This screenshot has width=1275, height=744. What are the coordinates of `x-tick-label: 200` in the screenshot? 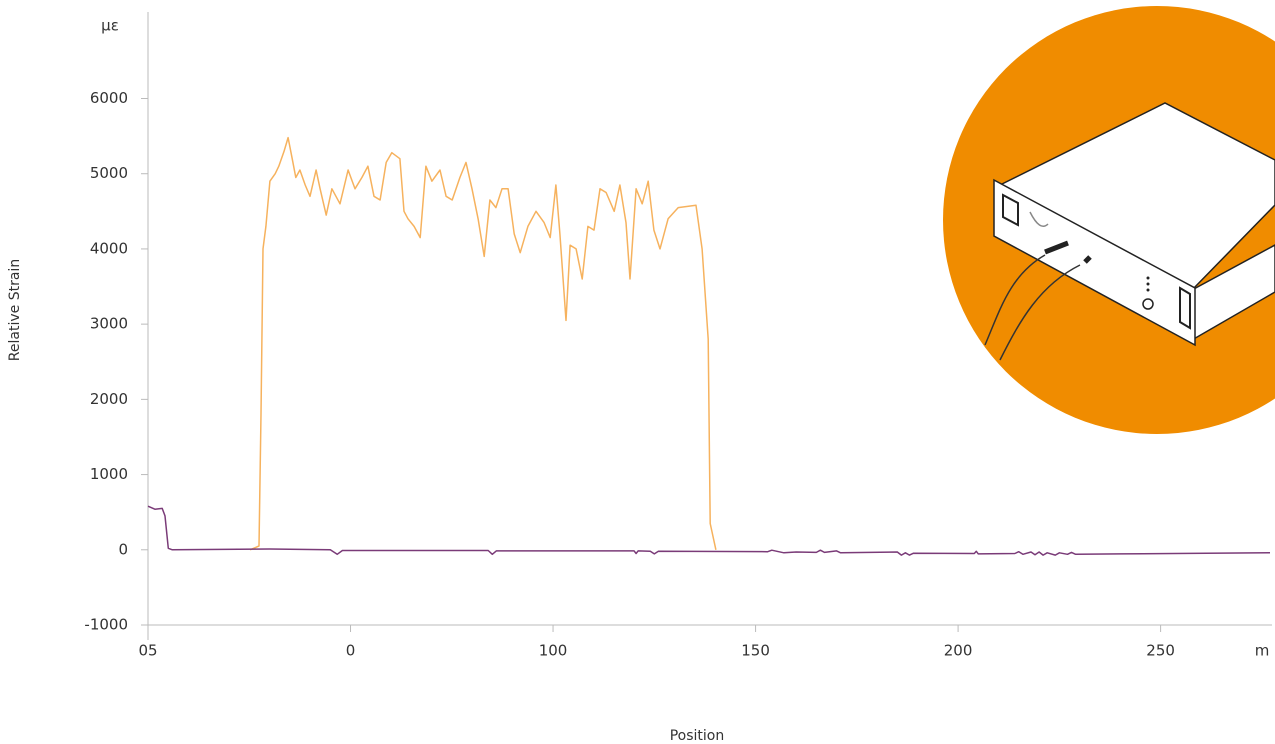 It's located at (958, 651).